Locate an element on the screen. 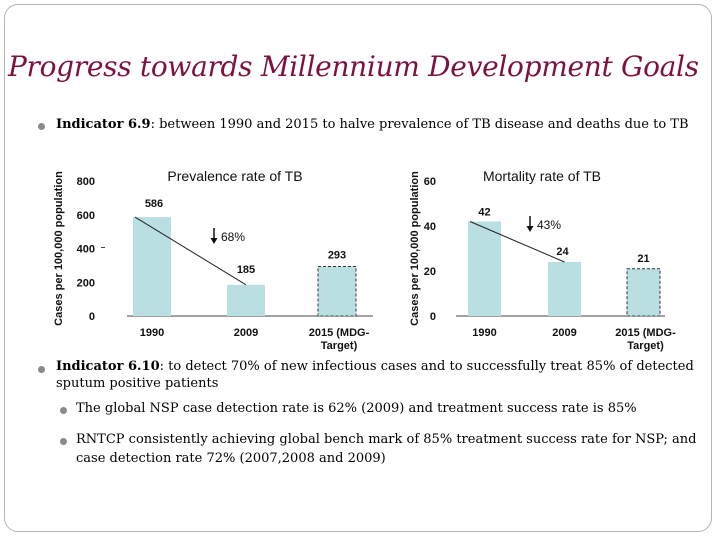  chart-title: Prevalence rate of TB is located at coordinates (234, 176).